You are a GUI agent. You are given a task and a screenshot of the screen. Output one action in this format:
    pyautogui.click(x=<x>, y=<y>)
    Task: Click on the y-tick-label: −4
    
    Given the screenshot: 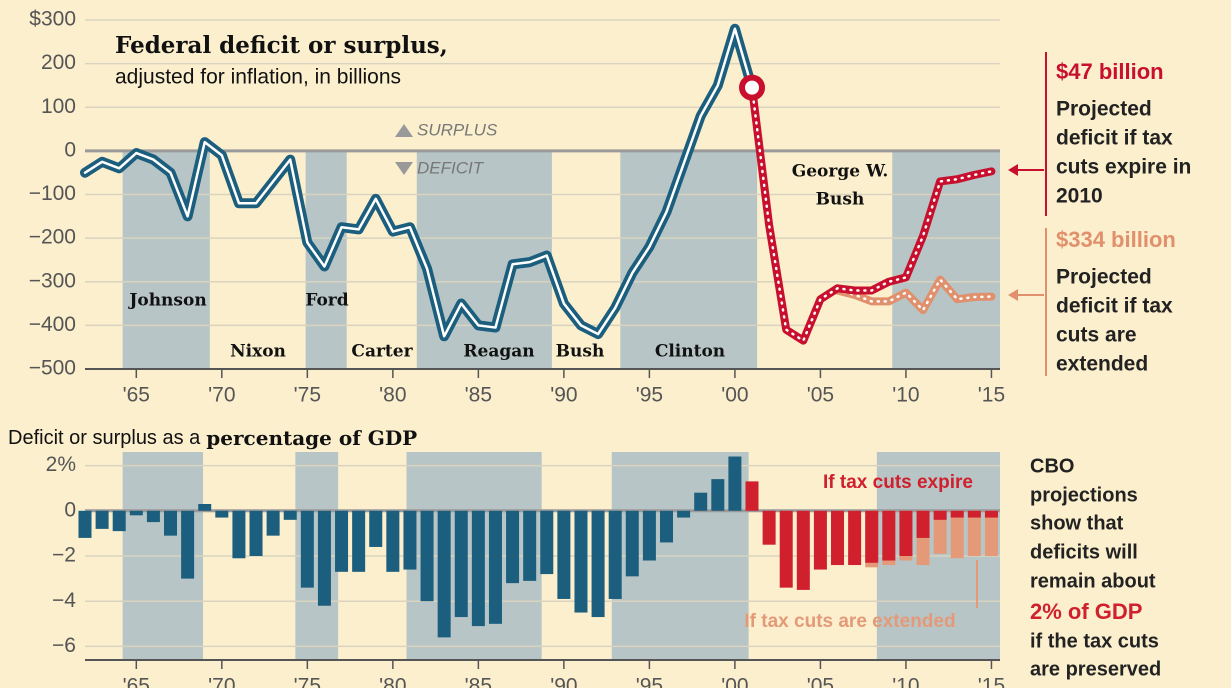 What is the action you would take?
    pyautogui.click(x=64, y=600)
    